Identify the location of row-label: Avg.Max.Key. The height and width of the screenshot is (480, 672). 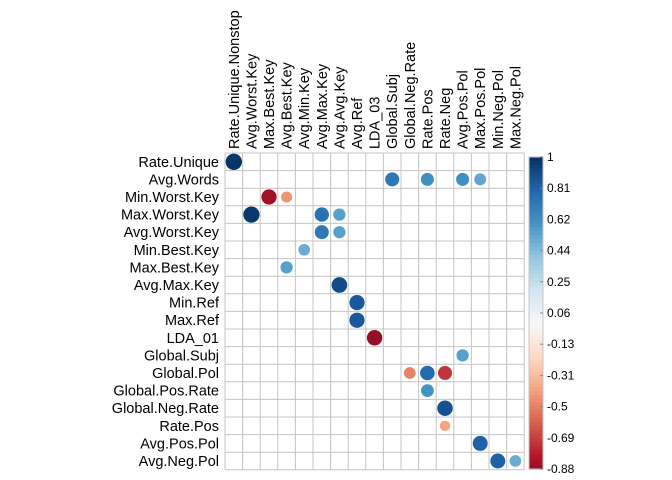
(177, 286).